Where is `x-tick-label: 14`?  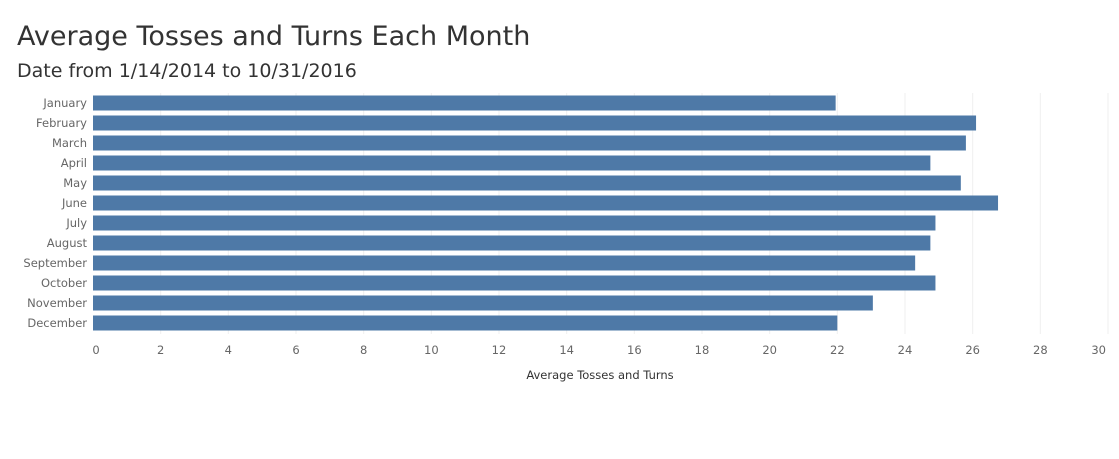
x-tick-label: 14 is located at coordinates (566, 350).